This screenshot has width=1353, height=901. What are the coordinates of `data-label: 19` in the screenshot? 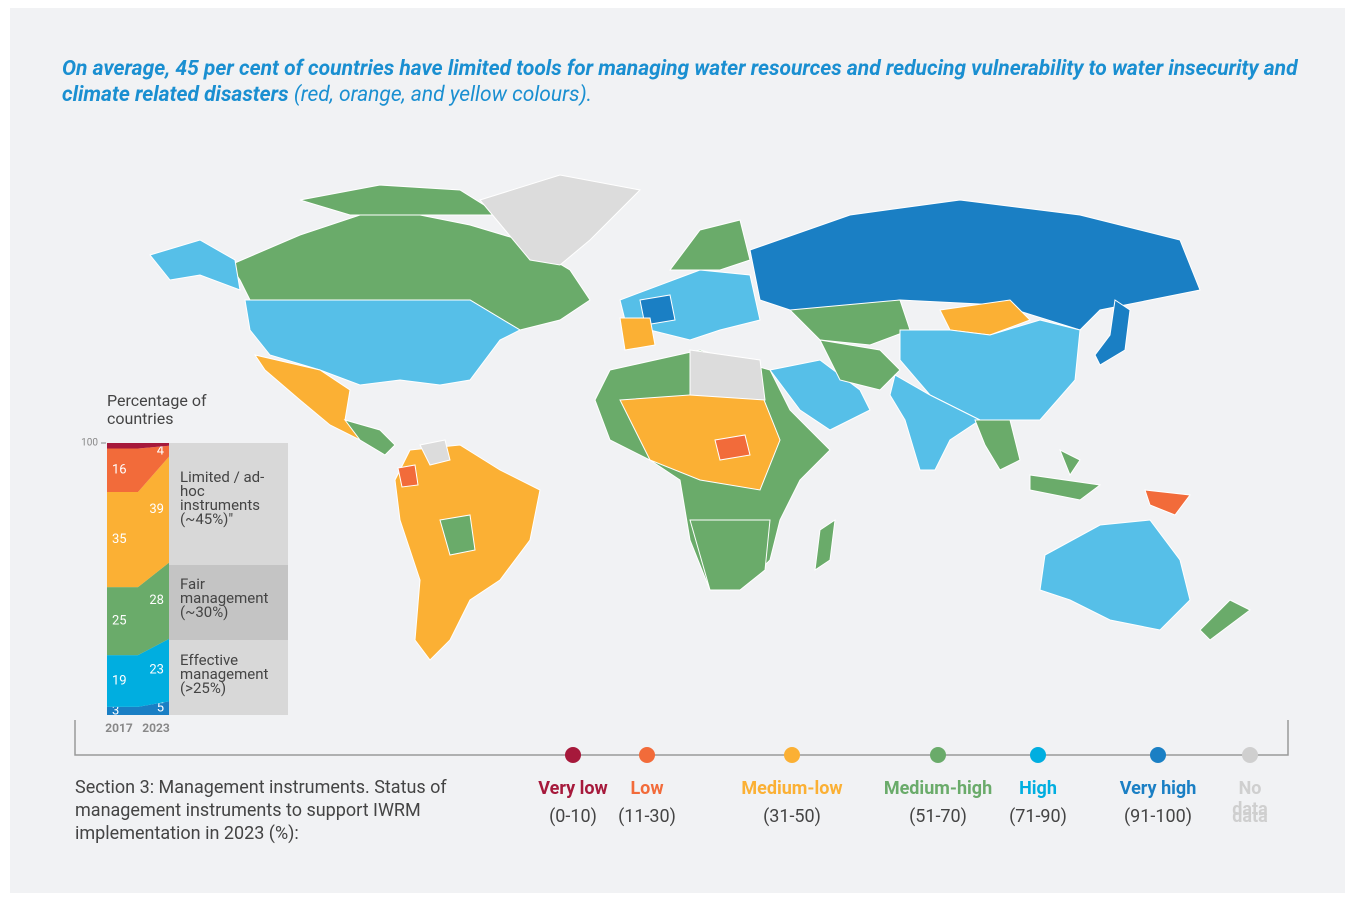 It's located at (119, 680).